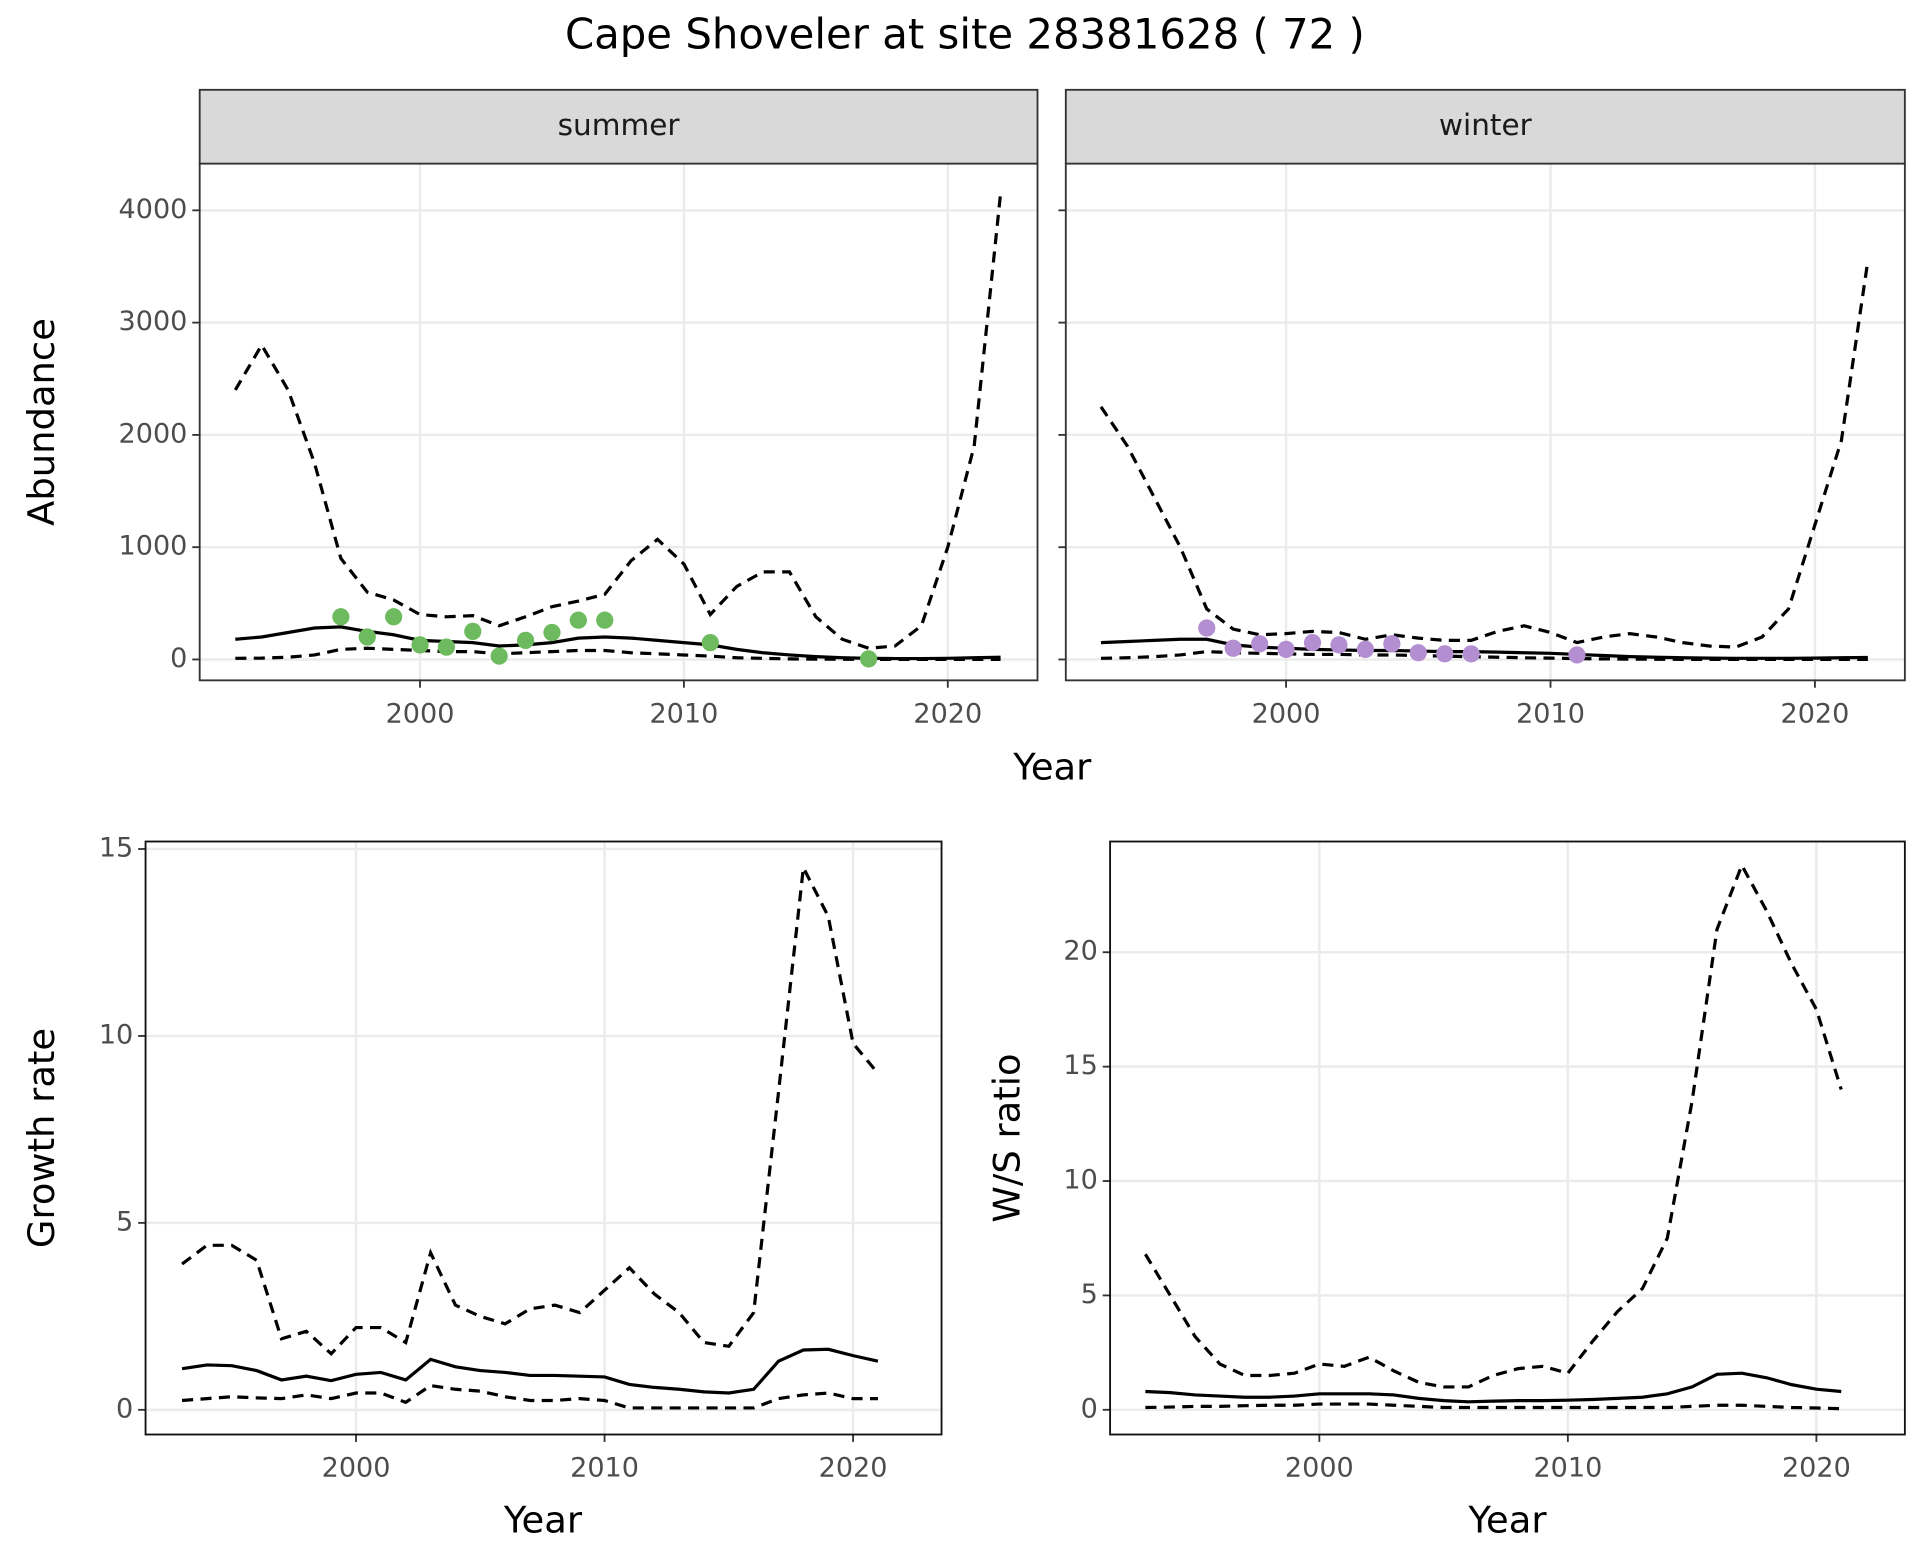 Image resolution: width=1920 pixels, height=1560 pixels. What do you see at coordinates (1007, 1137) in the screenshot?
I see `y-axis-label: W/S ratio` at bounding box center [1007, 1137].